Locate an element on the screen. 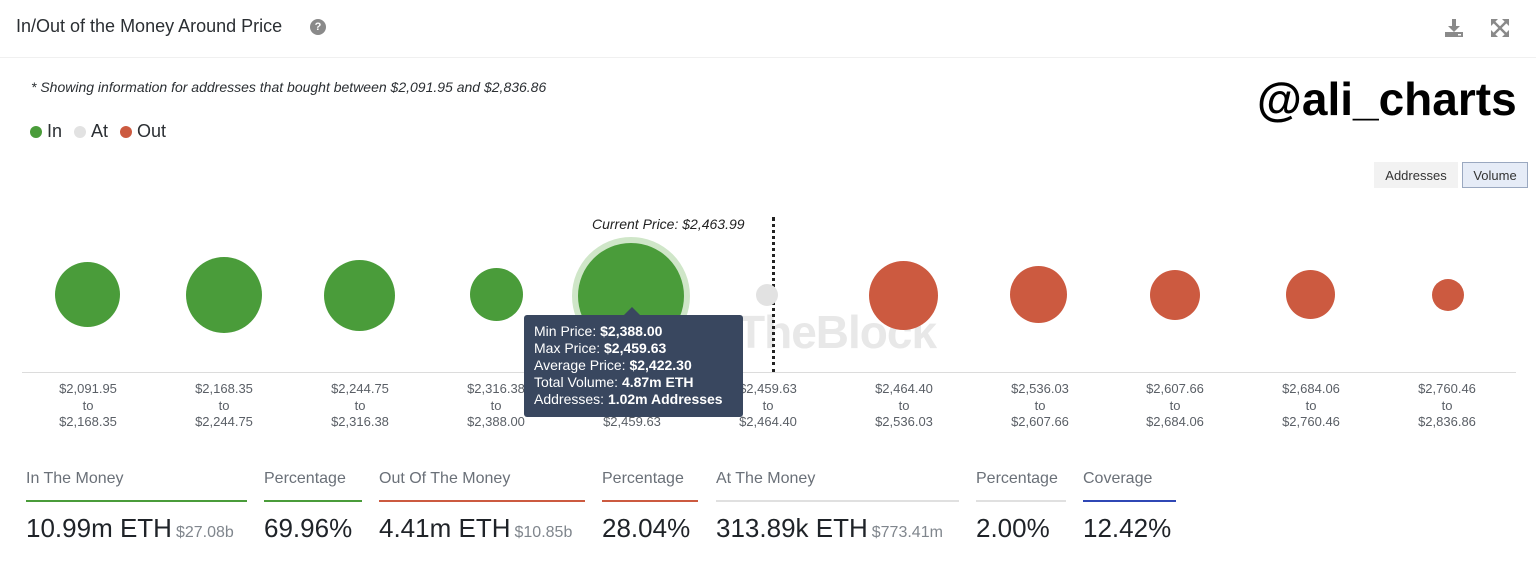 The height and width of the screenshot is (561, 1536). tooltip-max-price: Max Price: $2,459.63 is located at coordinates (600, 348).